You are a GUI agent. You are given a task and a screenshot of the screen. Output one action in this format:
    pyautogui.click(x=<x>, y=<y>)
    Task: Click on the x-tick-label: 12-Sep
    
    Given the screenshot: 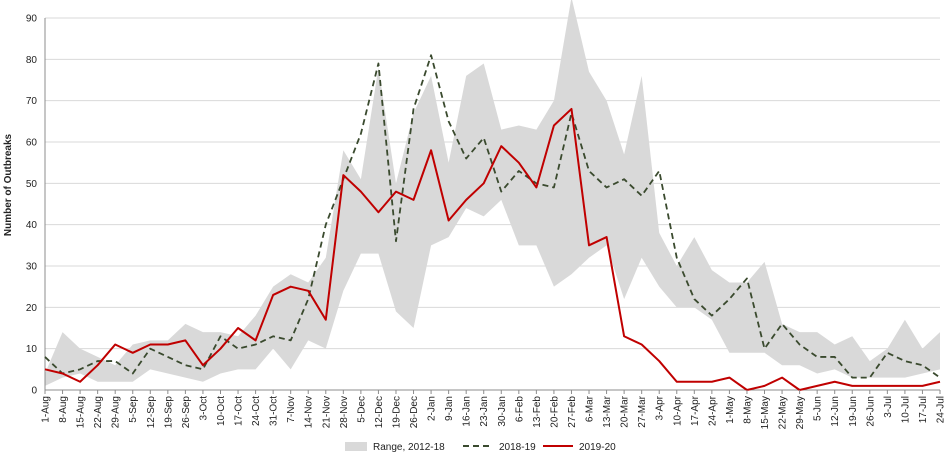 What is the action you would take?
    pyautogui.click(x=151, y=412)
    